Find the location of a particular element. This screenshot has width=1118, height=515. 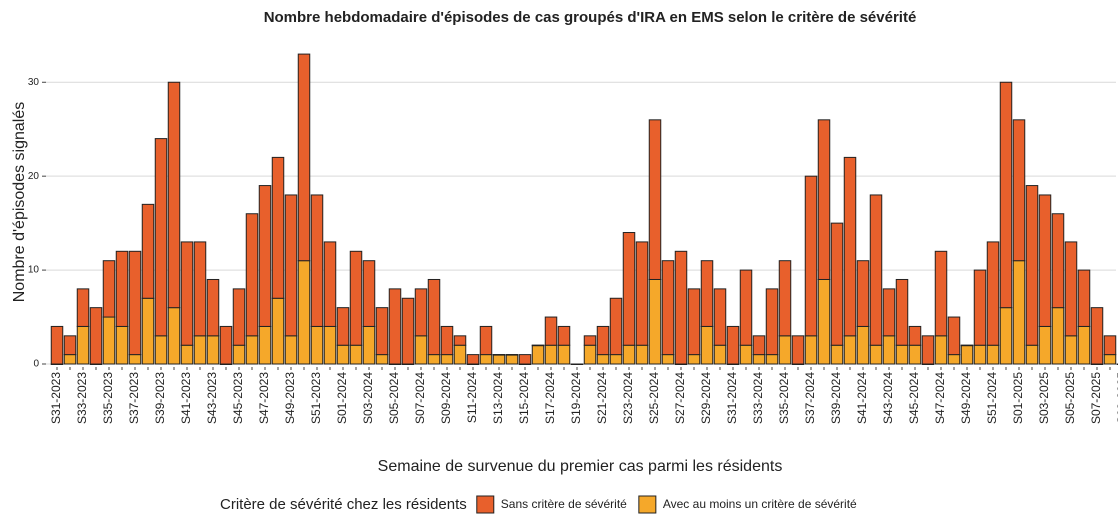

legend-title: Critère de sévérité chez les résidents is located at coordinates (343, 504).